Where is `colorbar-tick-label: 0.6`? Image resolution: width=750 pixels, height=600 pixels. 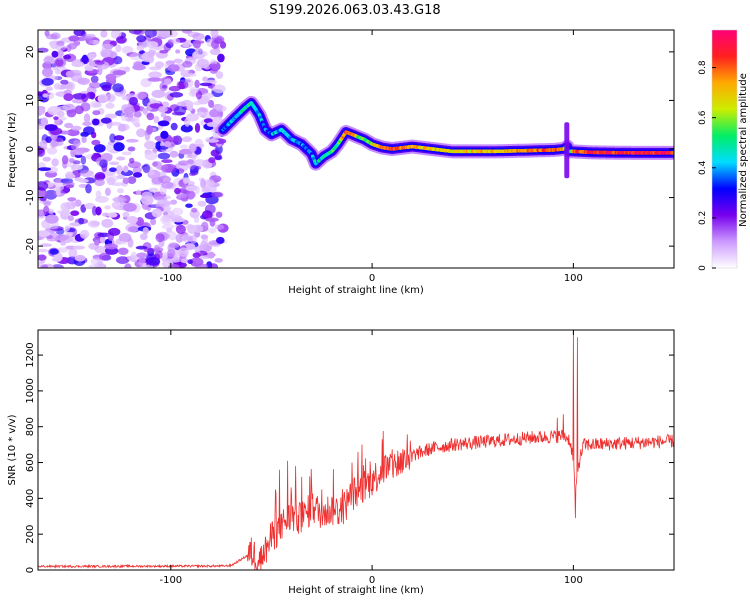 colorbar-tick-label: 0.6 is located at coordinates (703, 117).